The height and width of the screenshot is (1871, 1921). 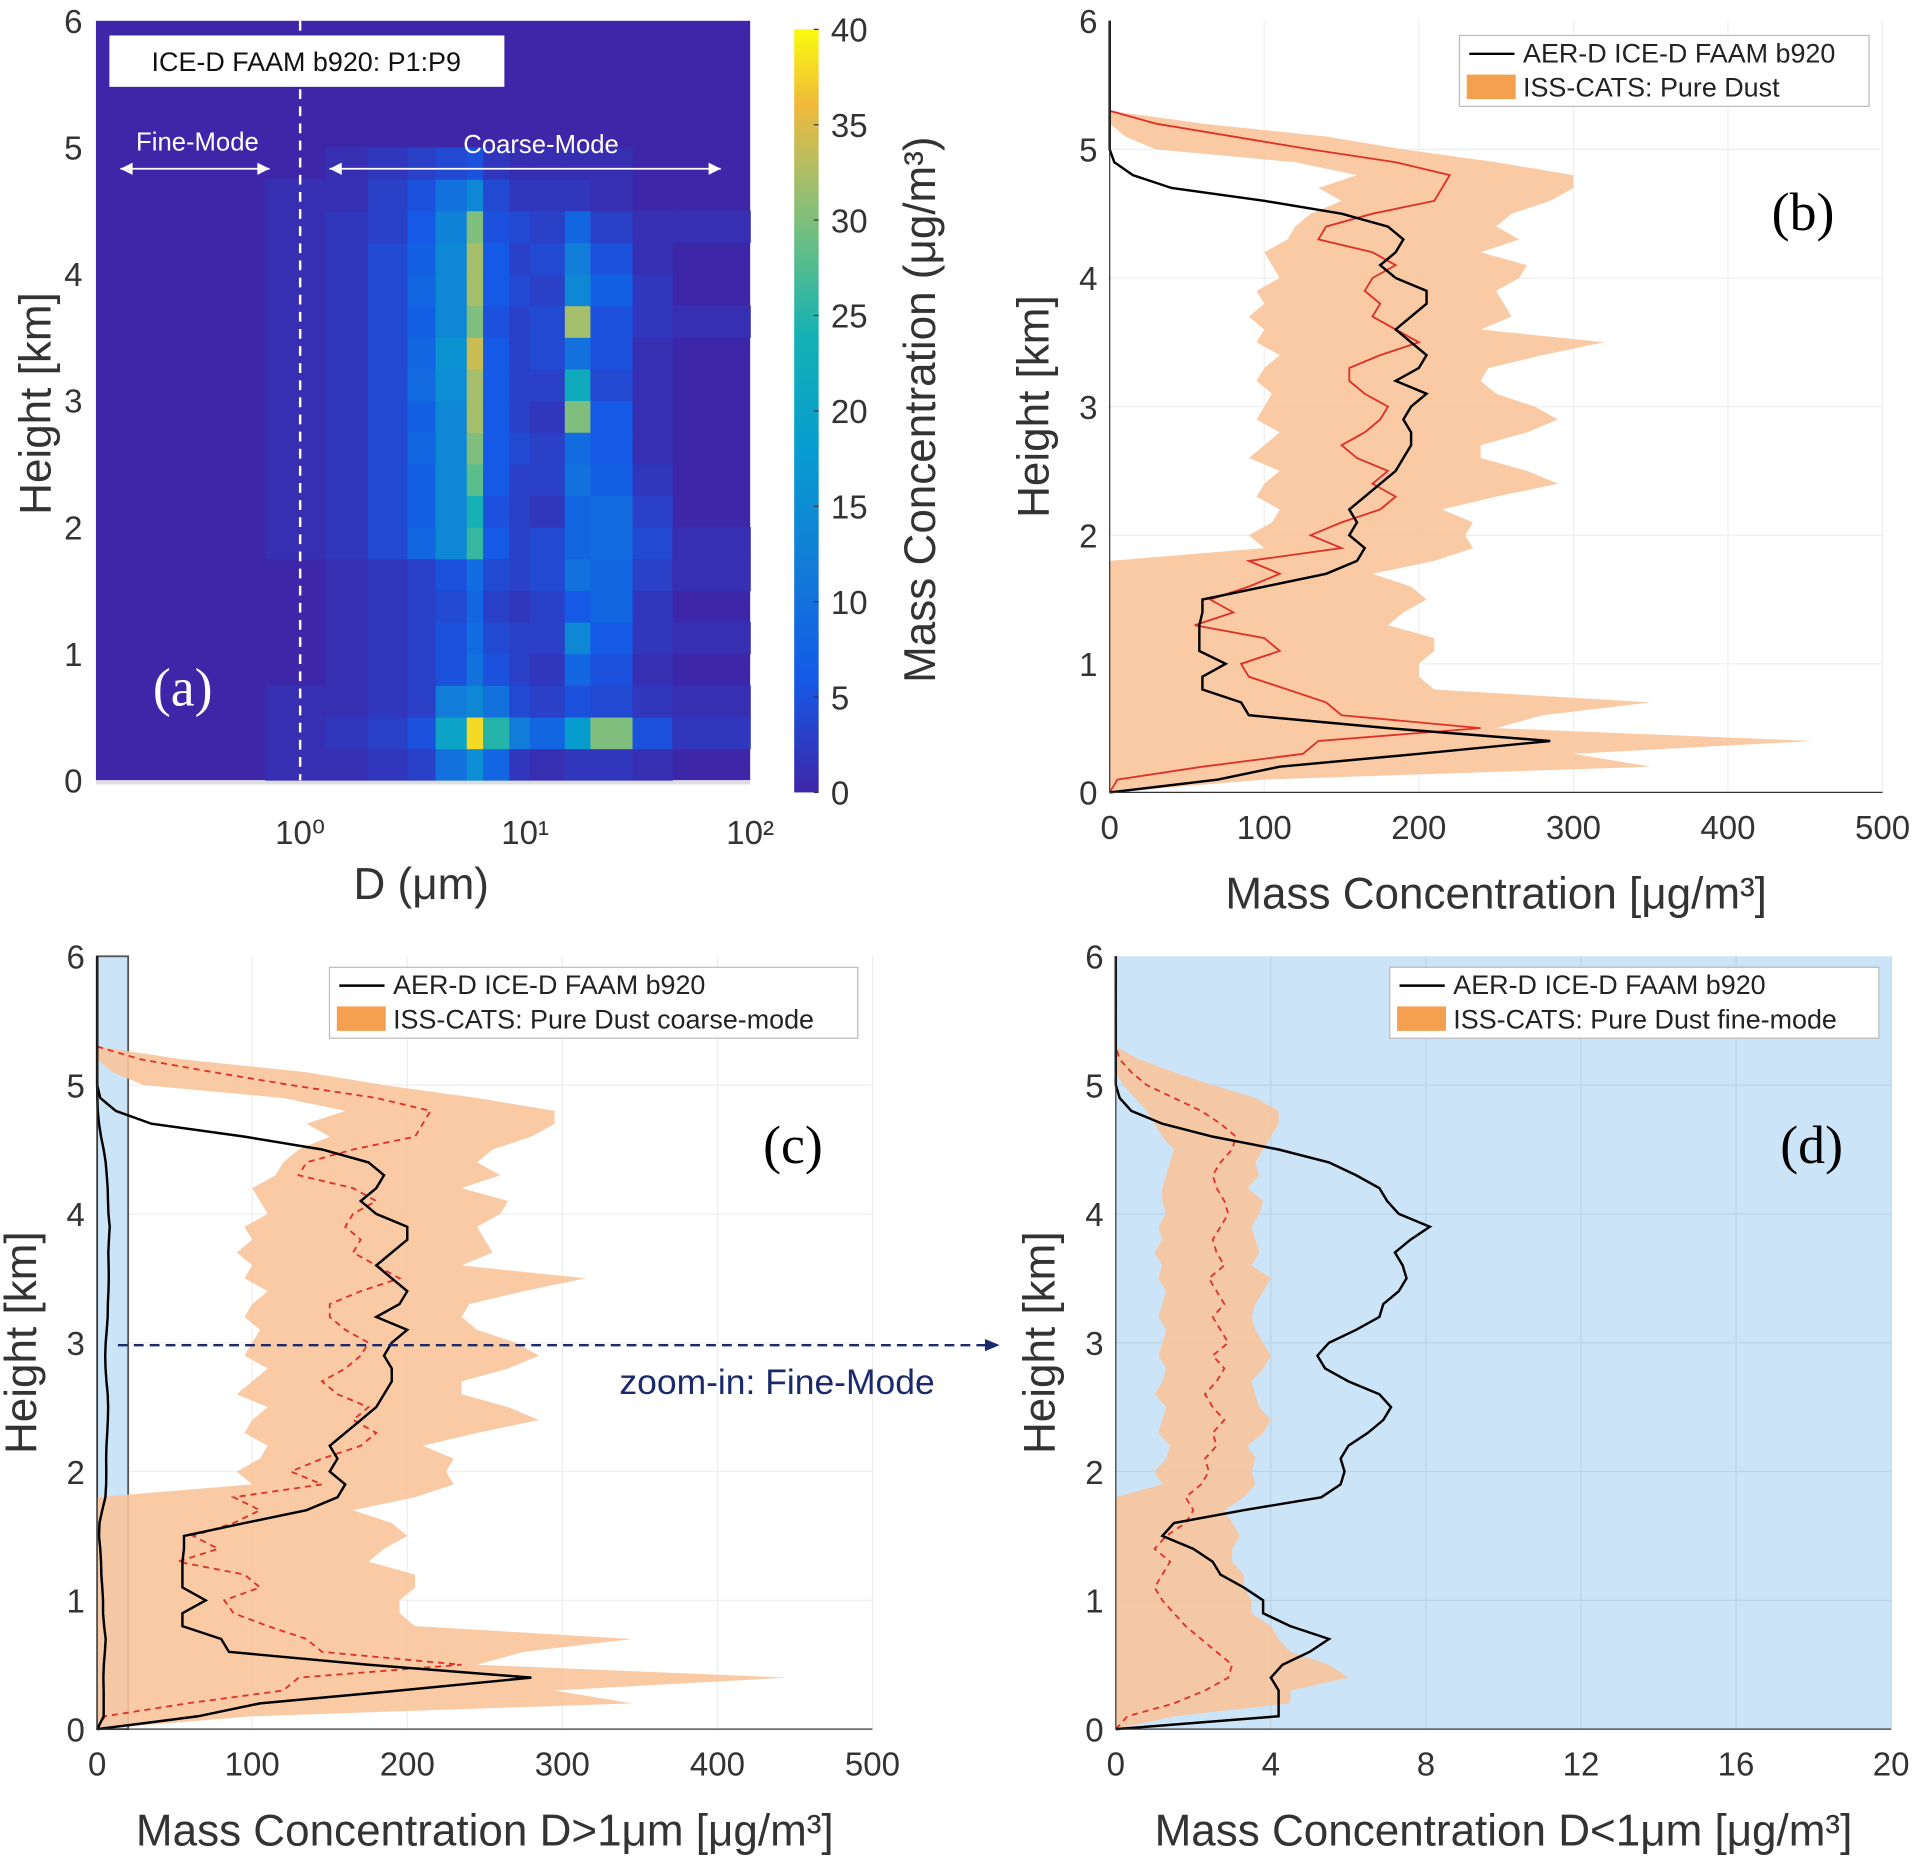 I want to click on colorbar-tick-label: 35, so click(x=849, y=125).